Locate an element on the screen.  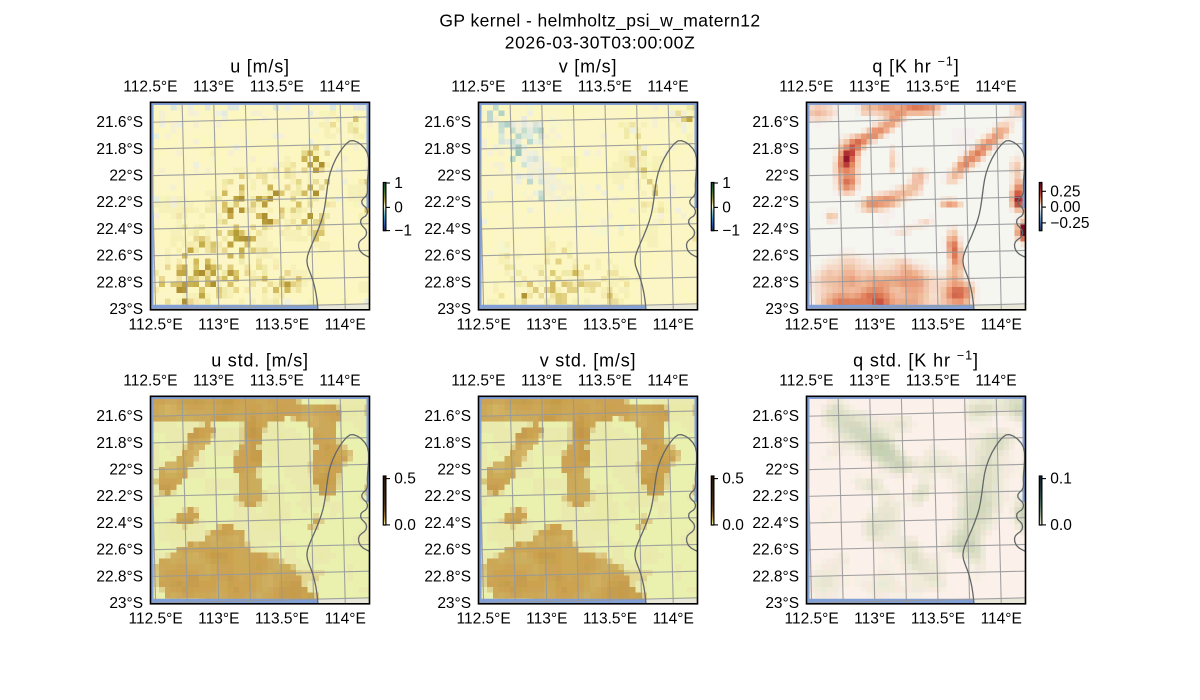
svg-text: q std. [K hr −1] is located at coordinates (916, 360).